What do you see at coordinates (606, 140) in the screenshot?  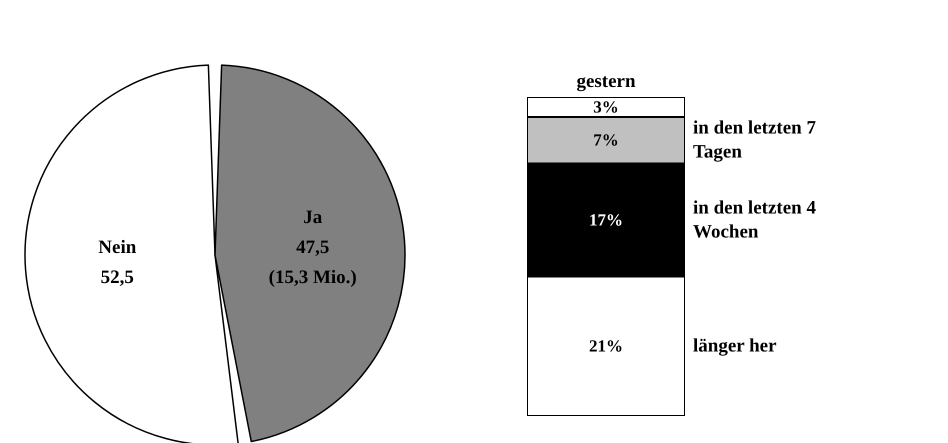 I see `data-label: 7%` at bounding box center [606, 140].